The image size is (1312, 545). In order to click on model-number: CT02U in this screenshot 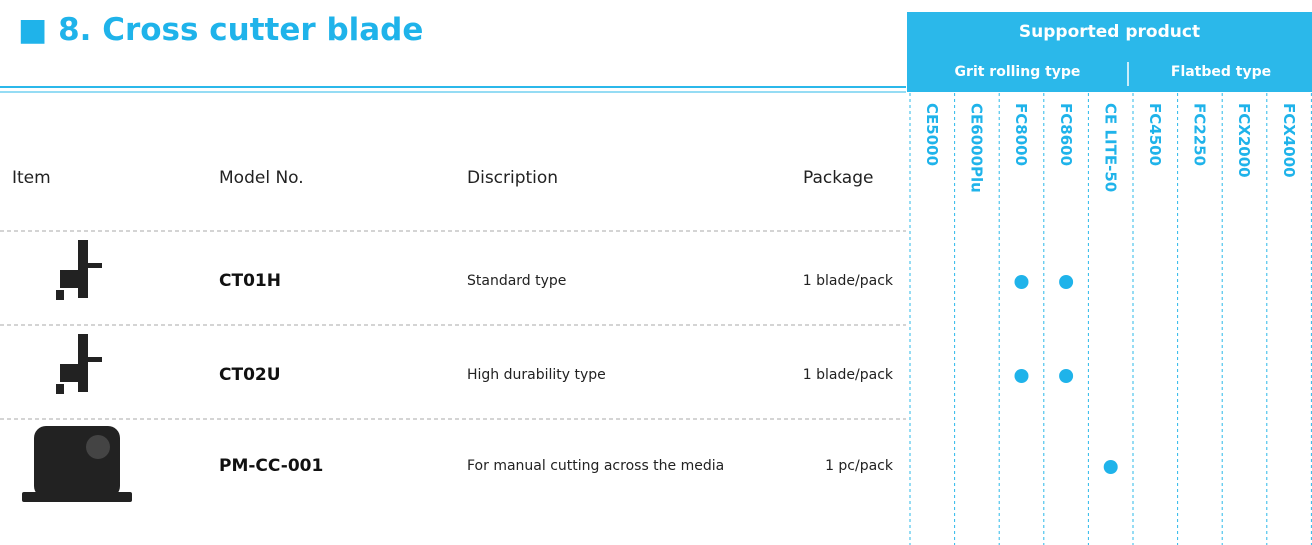, I will do `click(250, 375)`.